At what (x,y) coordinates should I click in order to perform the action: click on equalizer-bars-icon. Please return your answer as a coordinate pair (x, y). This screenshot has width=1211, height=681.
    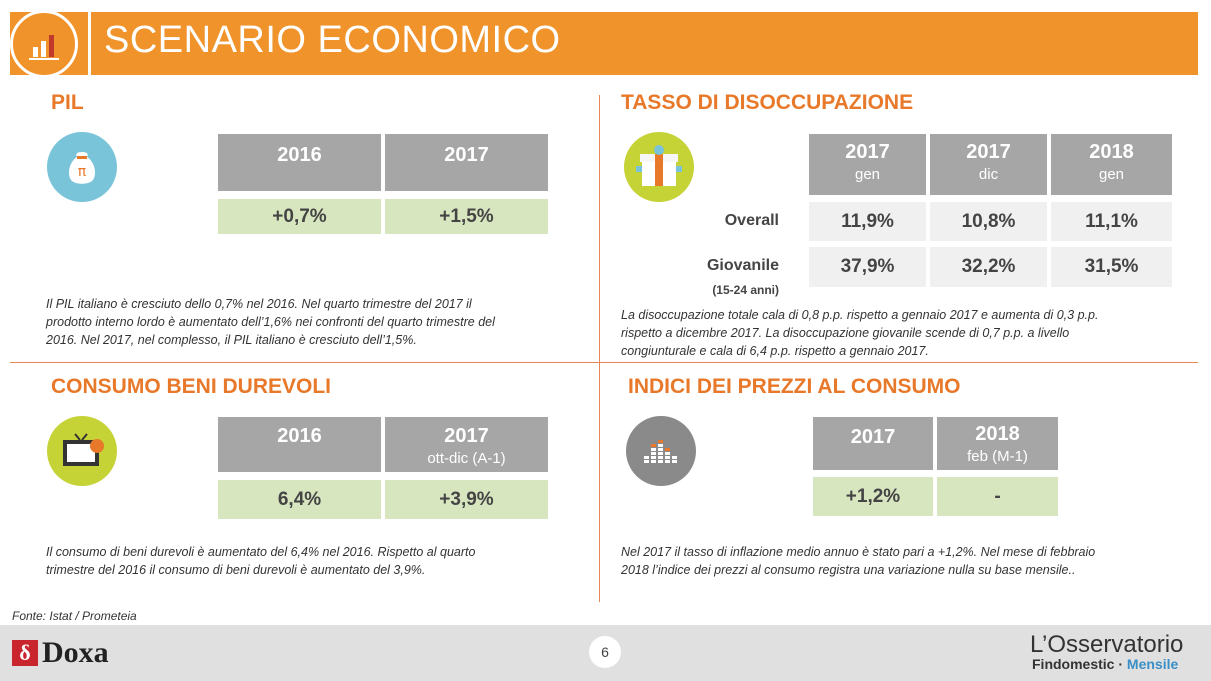
    Looking at the image, I should click on (661, 451).